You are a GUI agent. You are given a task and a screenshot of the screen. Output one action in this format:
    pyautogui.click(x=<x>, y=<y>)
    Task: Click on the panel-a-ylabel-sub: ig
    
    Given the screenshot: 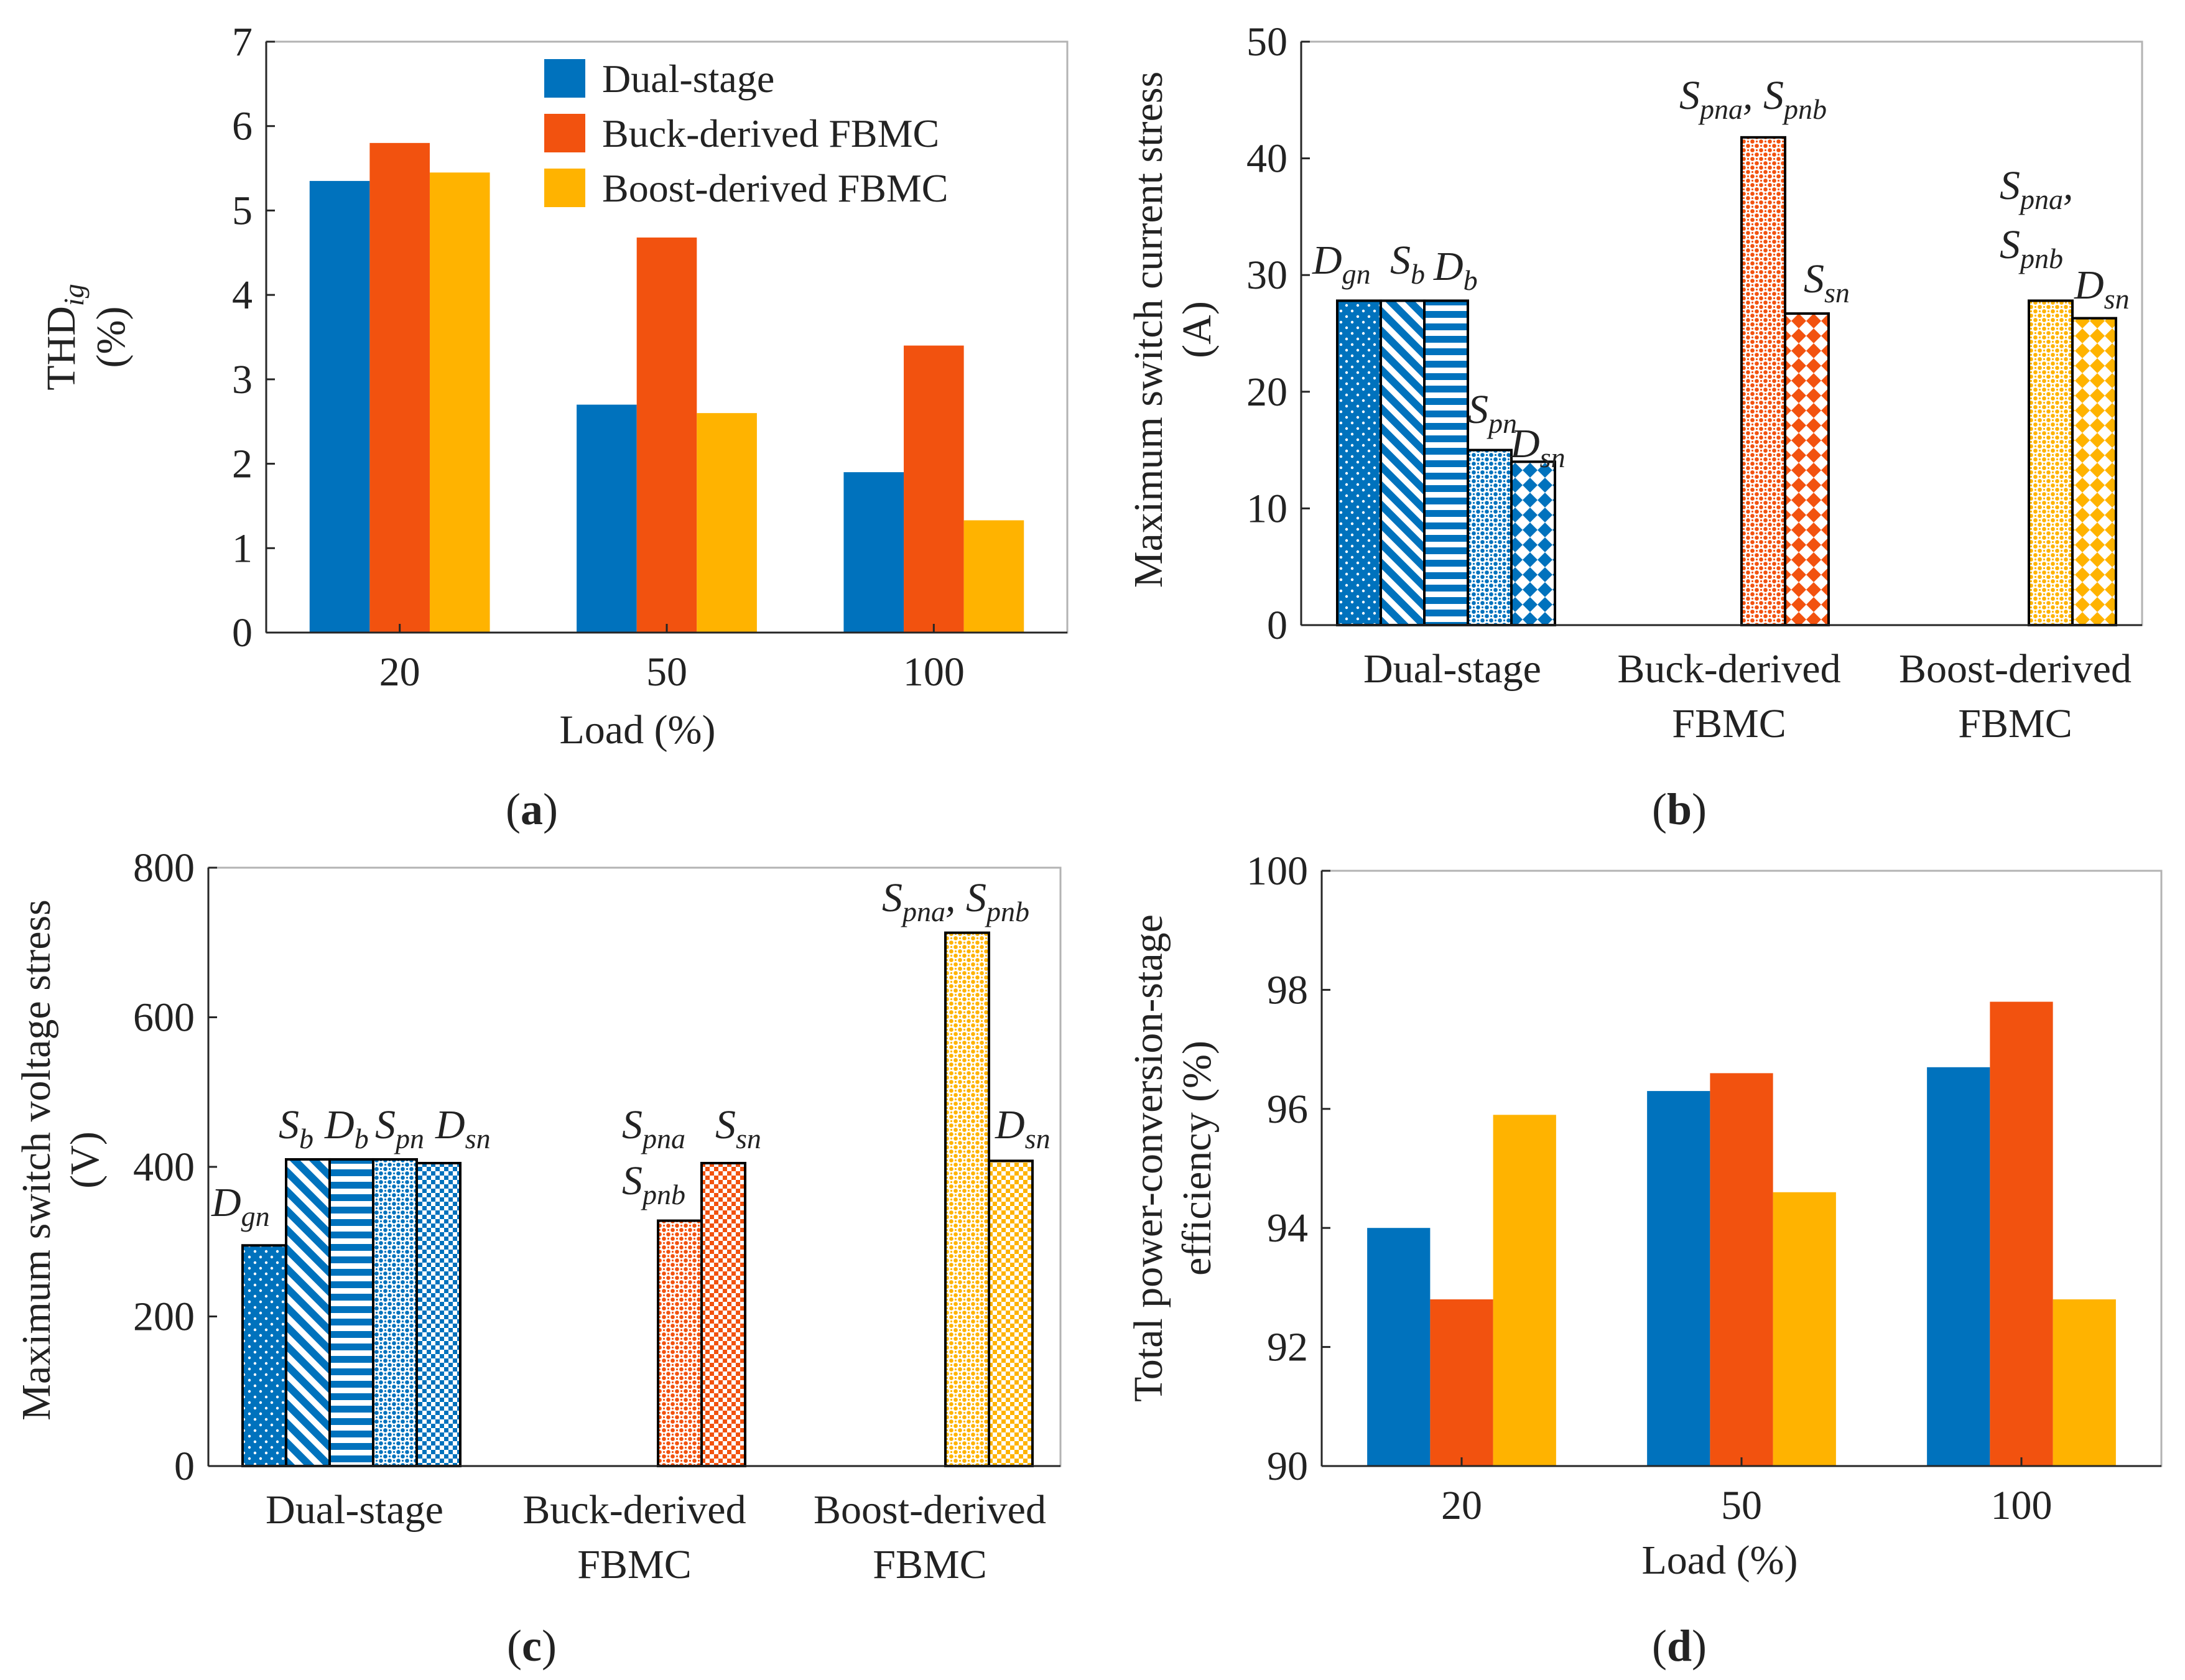 What is the action you would take?
    pyautogui.click(x=74, y=295)
    